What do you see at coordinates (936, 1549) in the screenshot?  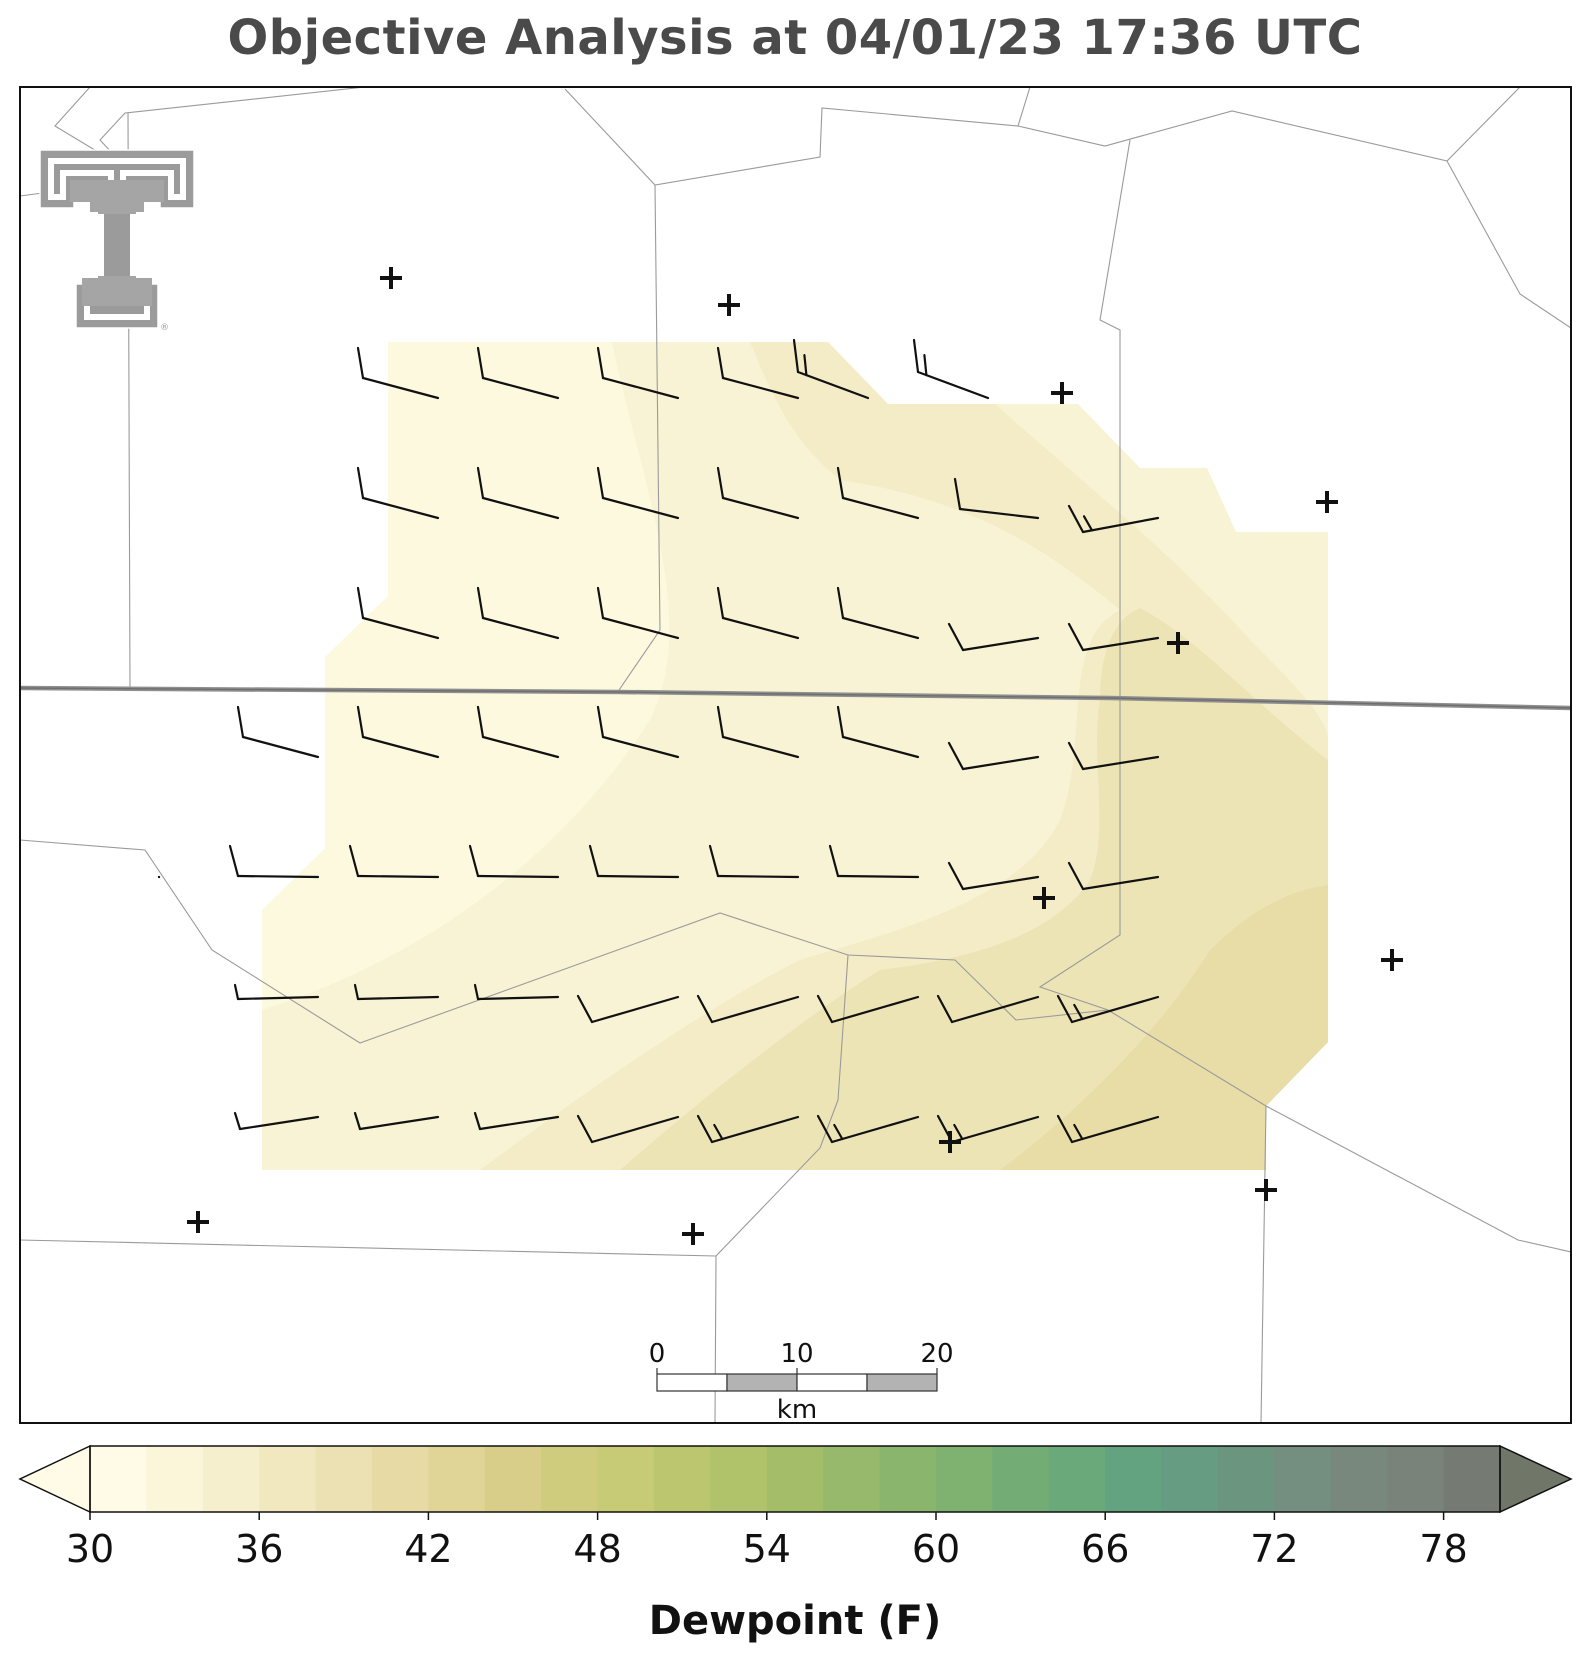 I see `colorbar-tick-label: 60` at bounding box center [936, 1549].